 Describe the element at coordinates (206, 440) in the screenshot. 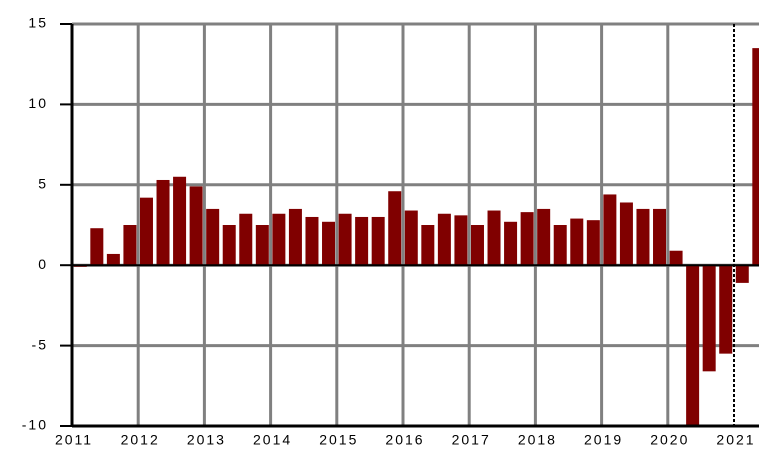

I see `x-tick-label: 2013` at that location.